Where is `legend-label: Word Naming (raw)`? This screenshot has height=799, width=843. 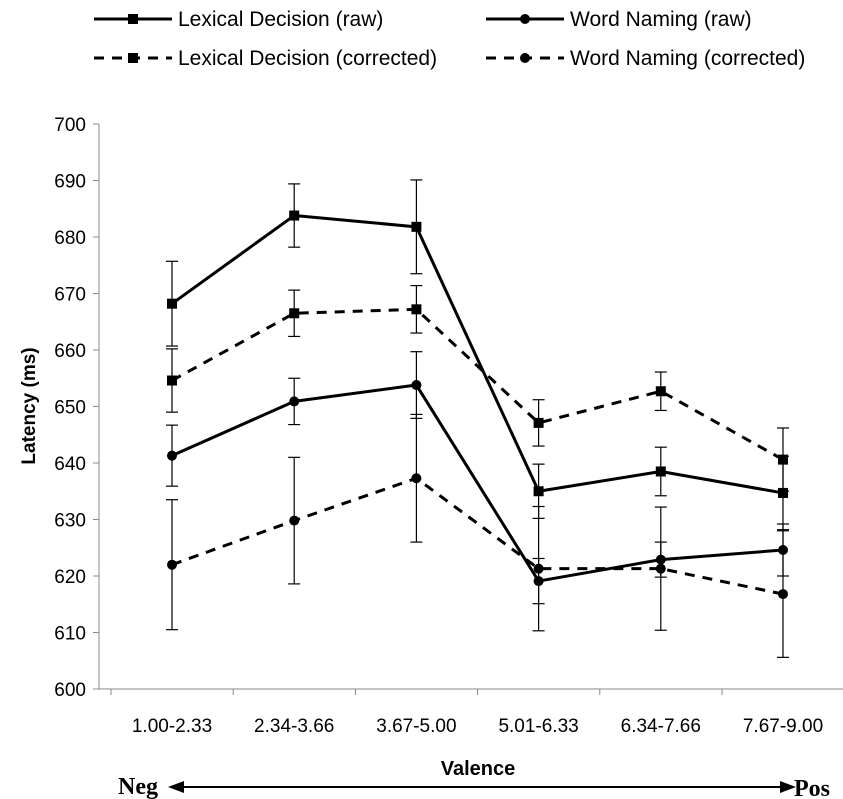 legend-label: Word Naming (raw) is located at coordinates (661, 19).